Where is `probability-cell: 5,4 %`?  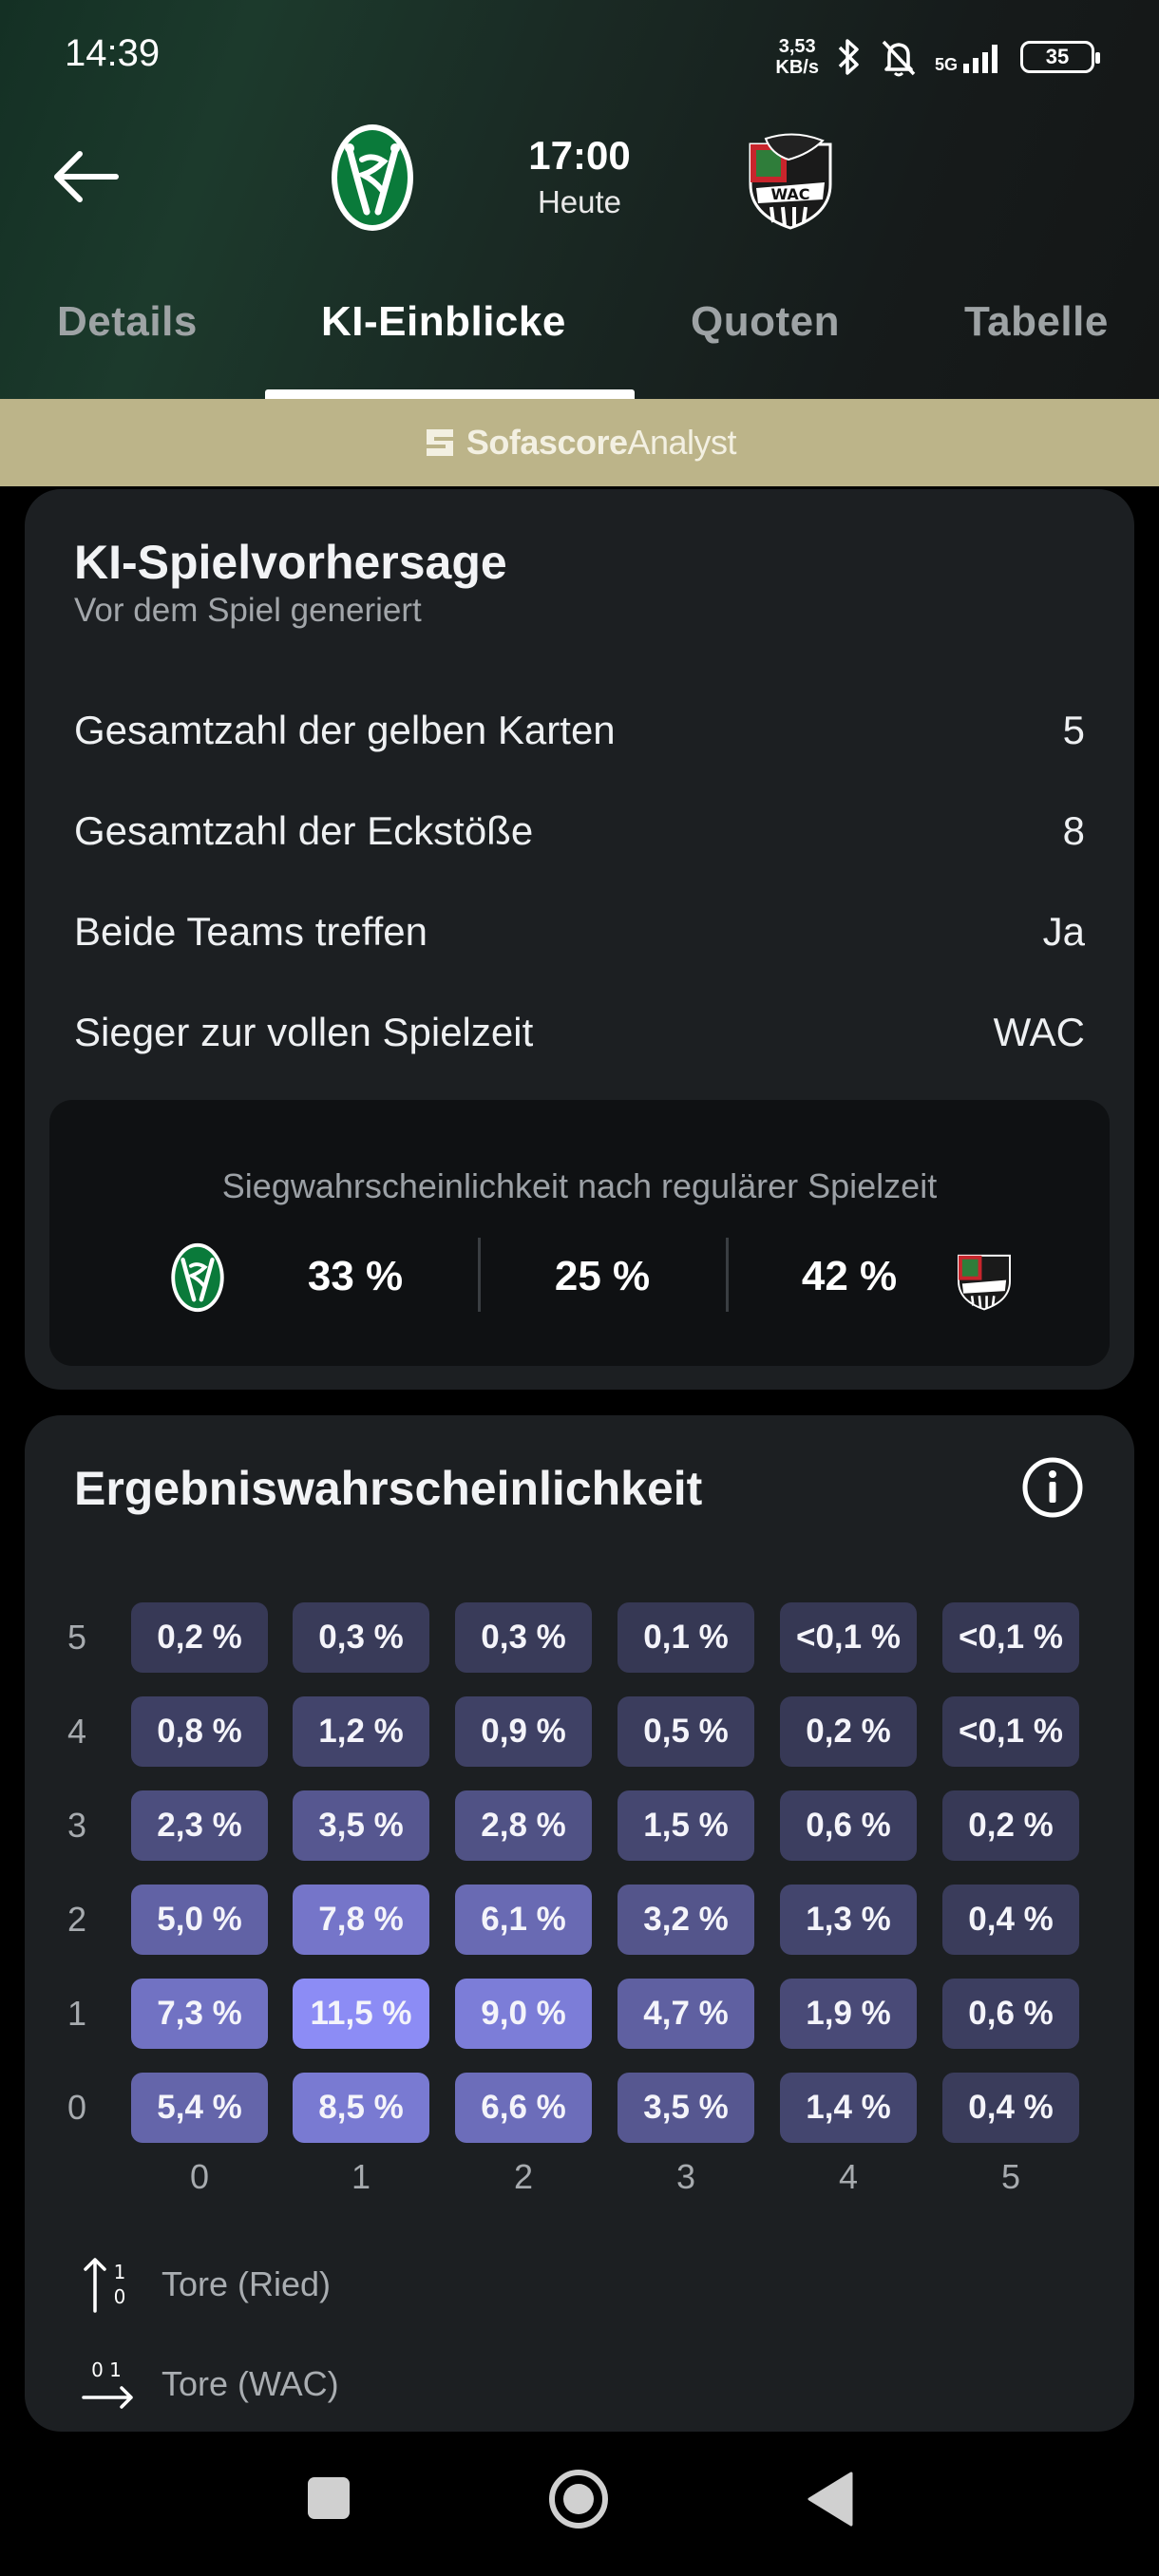
probability-cell: 5,4 % is located at coordinates (199, 2108).